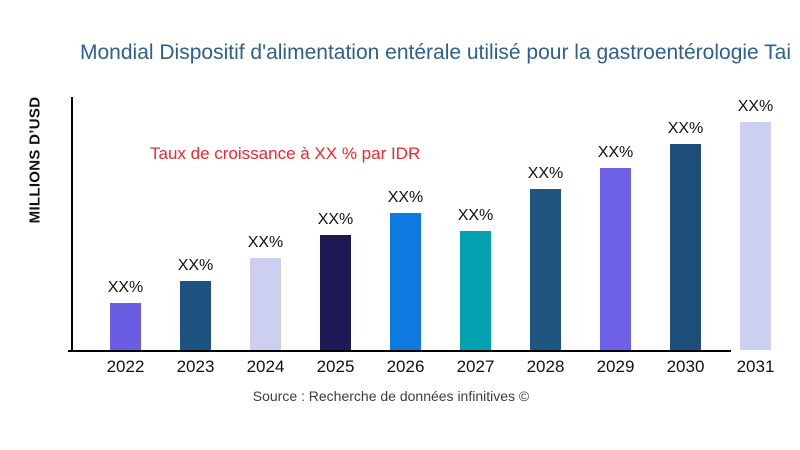 The image size is (800, 450). What do you see at coordinates (545, 173) in the screenshot?
I see `bar-value-label-2028: XX%` at bounding box center [545, 173].